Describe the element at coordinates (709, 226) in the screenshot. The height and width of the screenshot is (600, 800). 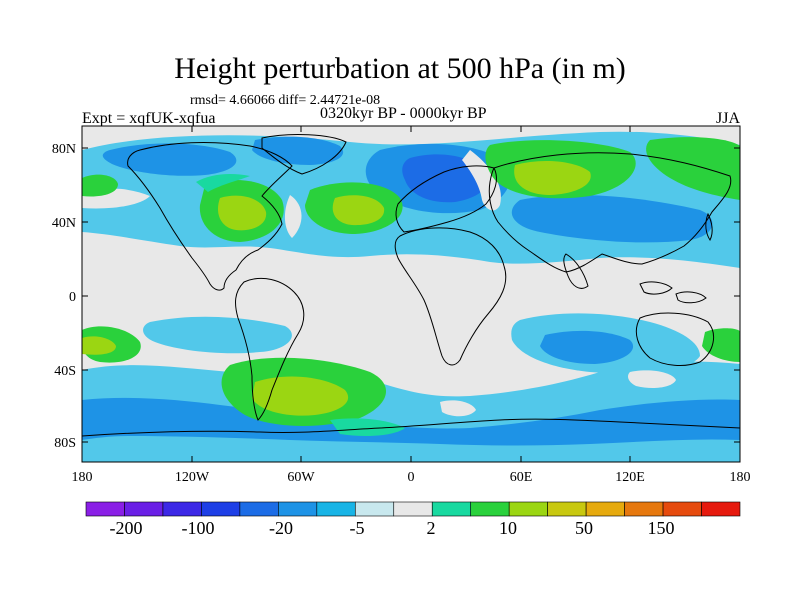
I see `japan-outline` at that location.